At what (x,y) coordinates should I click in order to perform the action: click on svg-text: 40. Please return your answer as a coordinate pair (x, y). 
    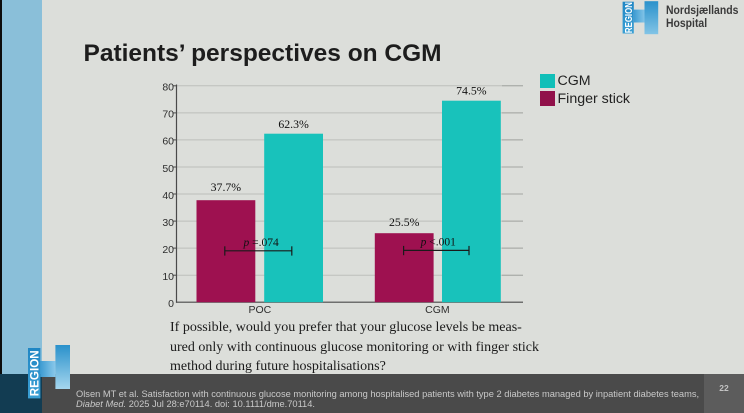
    Looking at the image, I should click on (168, 196).